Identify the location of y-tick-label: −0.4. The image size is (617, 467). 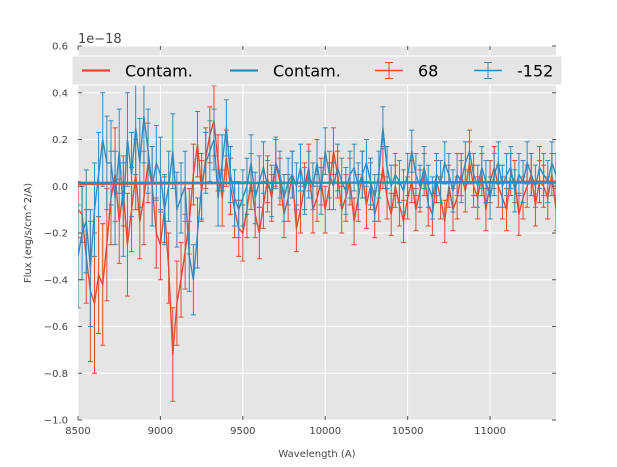
(56, 280).